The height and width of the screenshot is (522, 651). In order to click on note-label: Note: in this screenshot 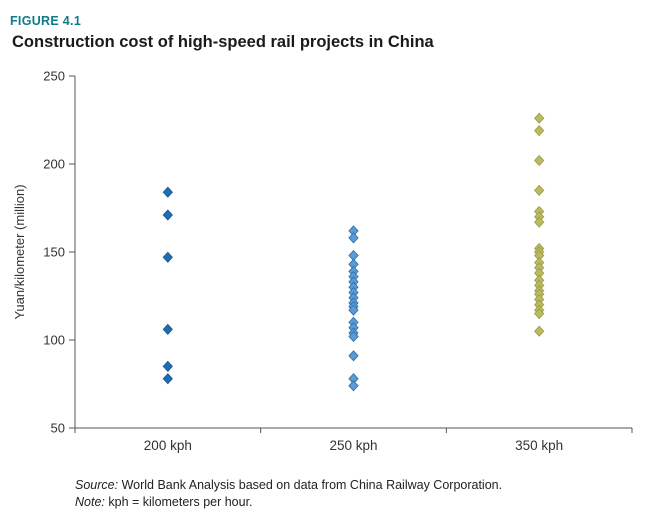, I will do `click(90, 501)`.